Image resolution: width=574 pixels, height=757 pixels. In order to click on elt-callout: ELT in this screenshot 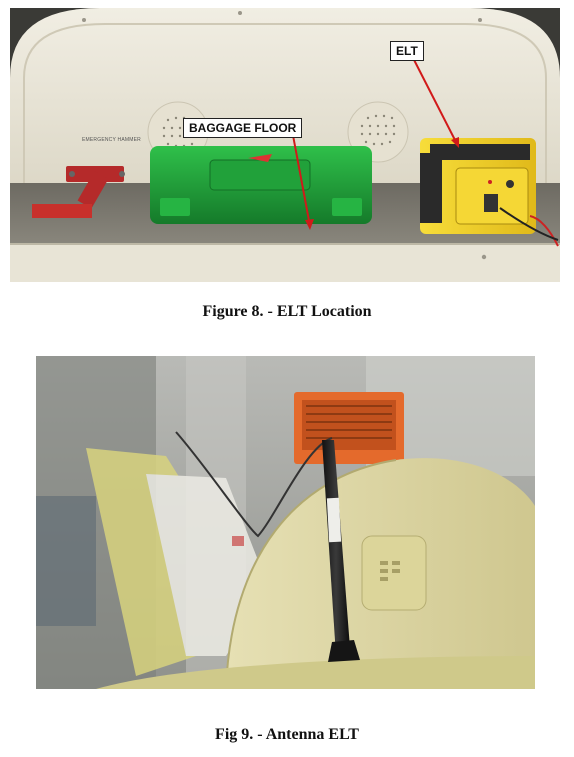, I will do `click(407, 51)`.